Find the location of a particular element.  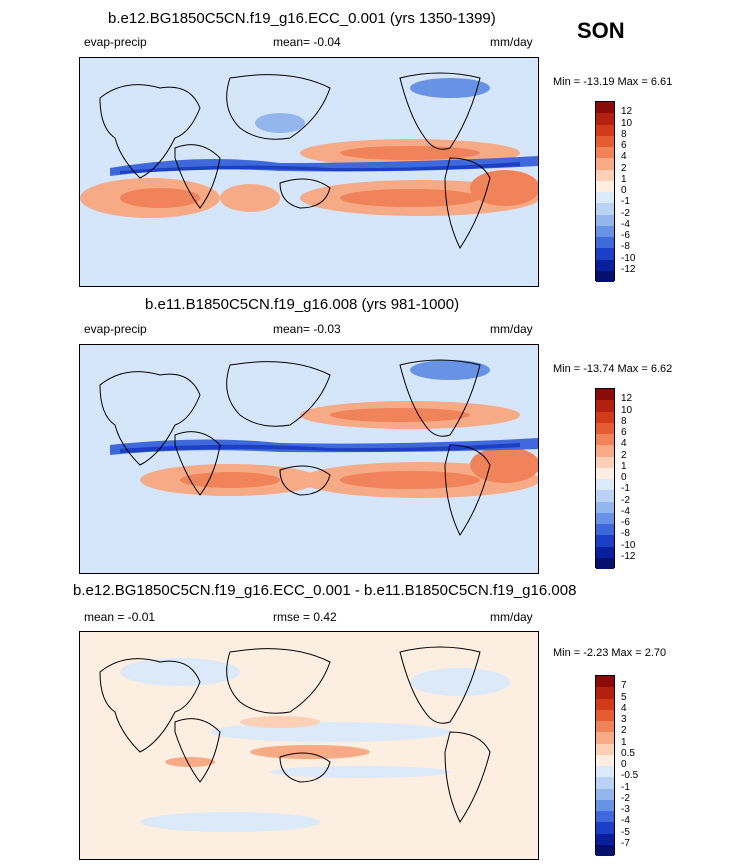

panel-2-field-label: evap-precip is located at coordinates (115, 329).